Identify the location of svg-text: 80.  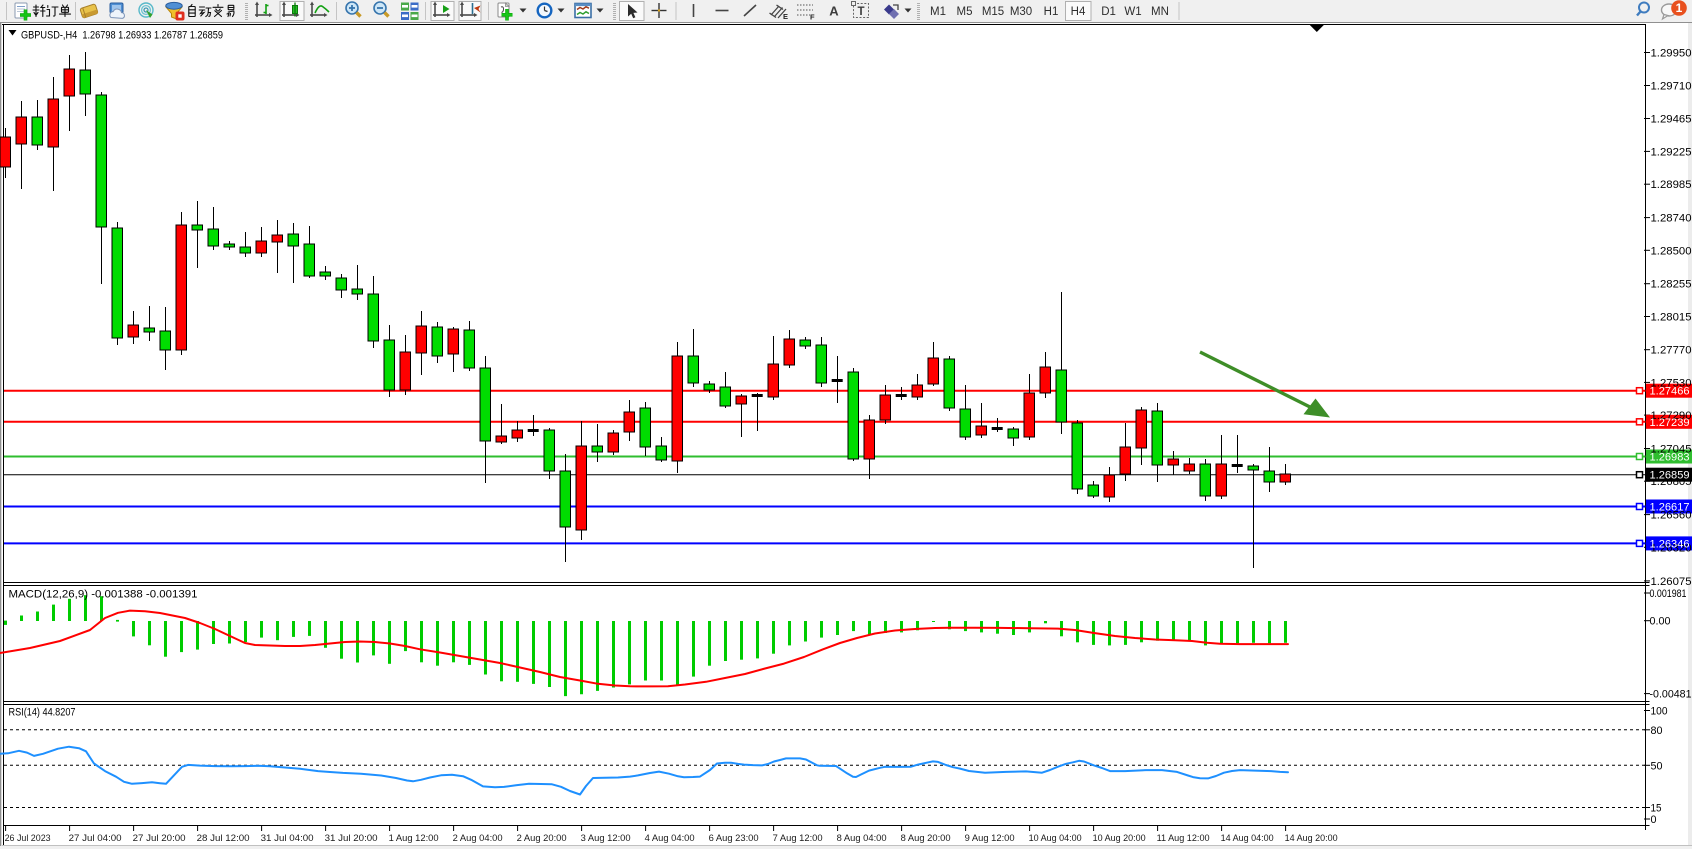
(1657, 731).